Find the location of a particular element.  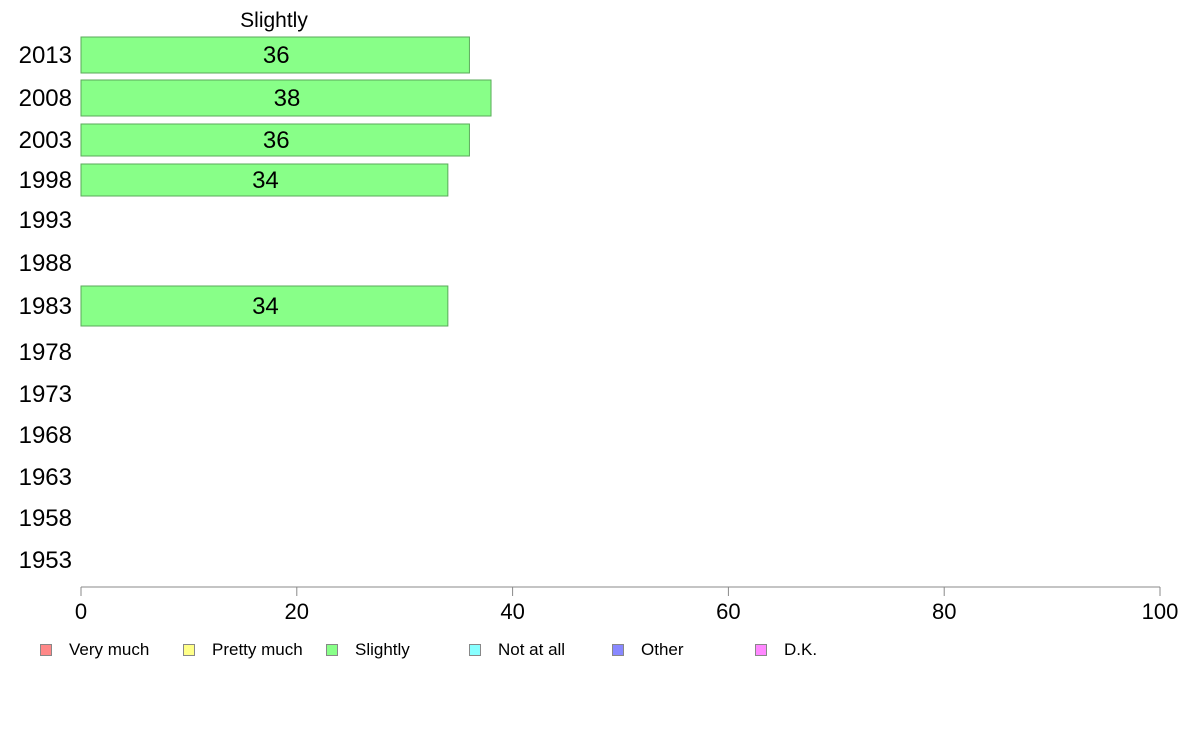

legend-item: D.K. is located at coordinates (786, 650).